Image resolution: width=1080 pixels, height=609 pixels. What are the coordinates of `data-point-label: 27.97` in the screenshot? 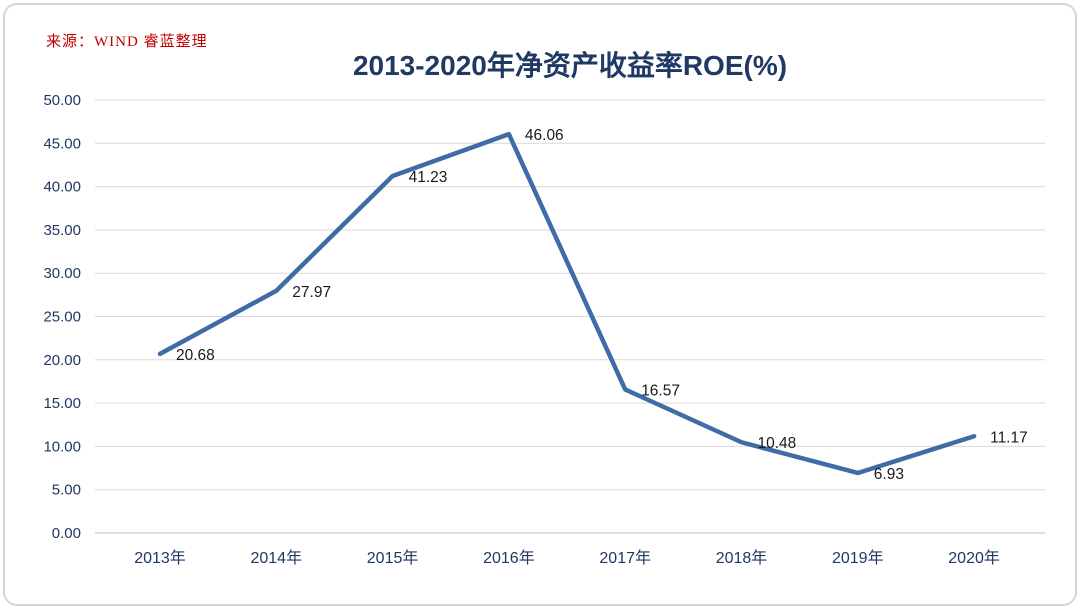 It's located at (311, 292).